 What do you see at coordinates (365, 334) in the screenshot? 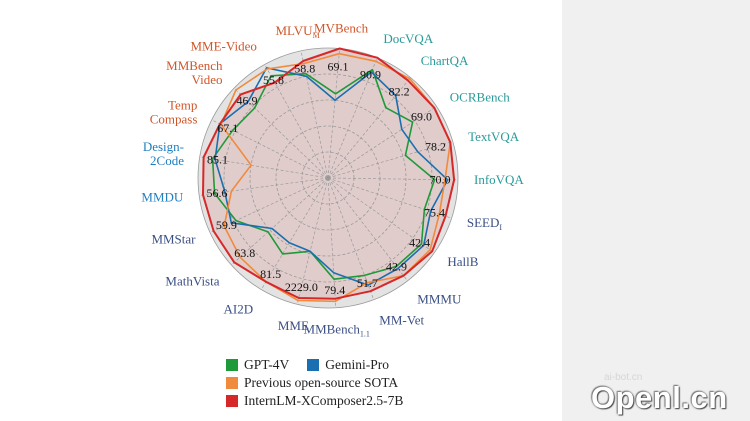
I see `axis-label-subscript: 1.1` at bounding box center [365, 334].